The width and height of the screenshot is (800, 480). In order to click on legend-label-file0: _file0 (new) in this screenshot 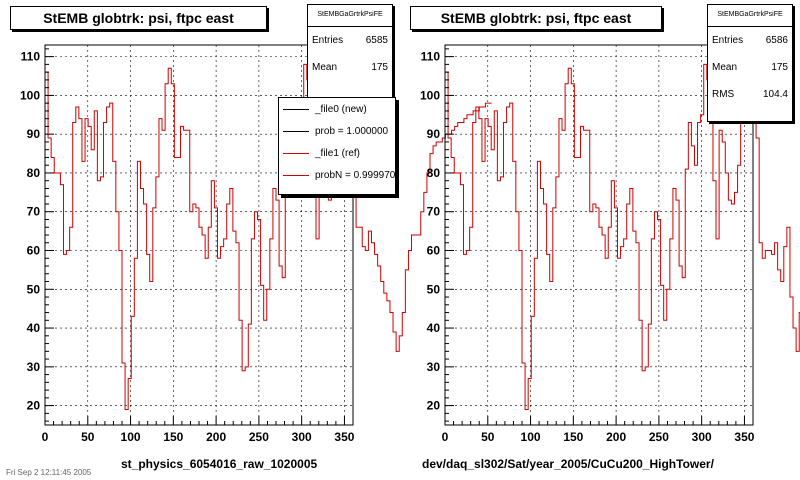, I will do `click(341, 109)`.